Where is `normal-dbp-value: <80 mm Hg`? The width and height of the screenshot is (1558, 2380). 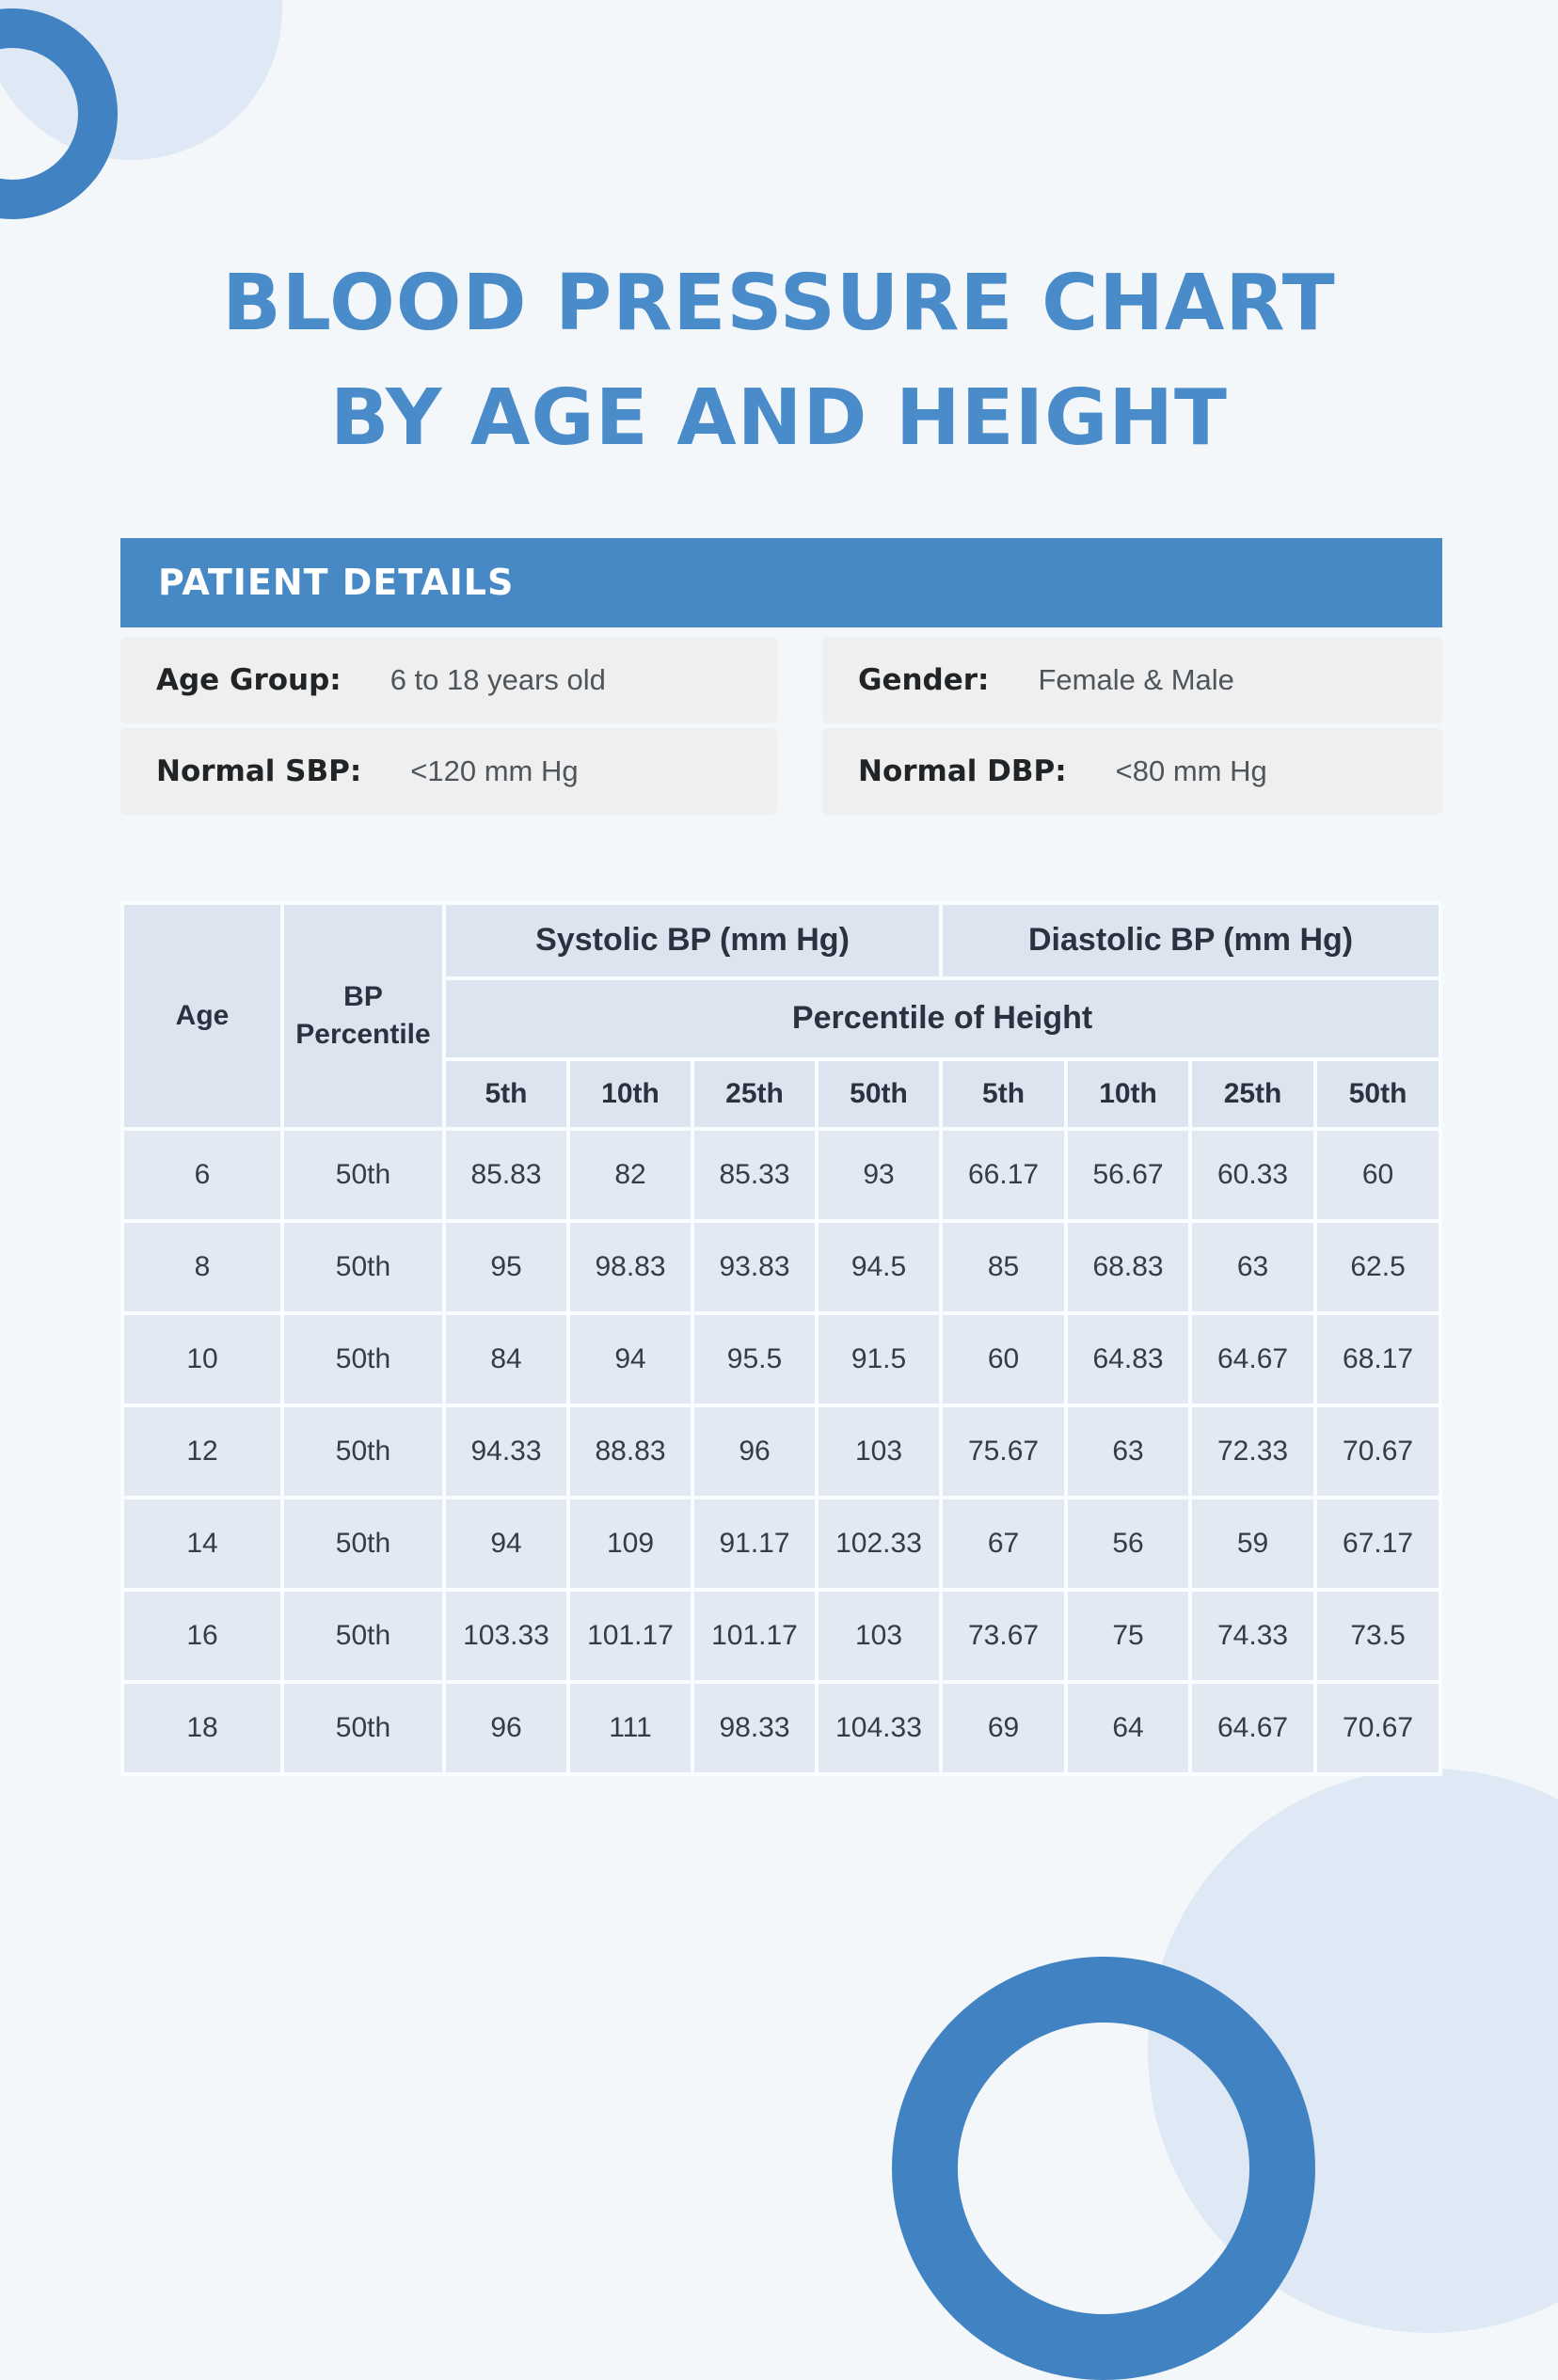 normal-dbp-value: <80 mm Hg is located at coordinates (1191, 770).